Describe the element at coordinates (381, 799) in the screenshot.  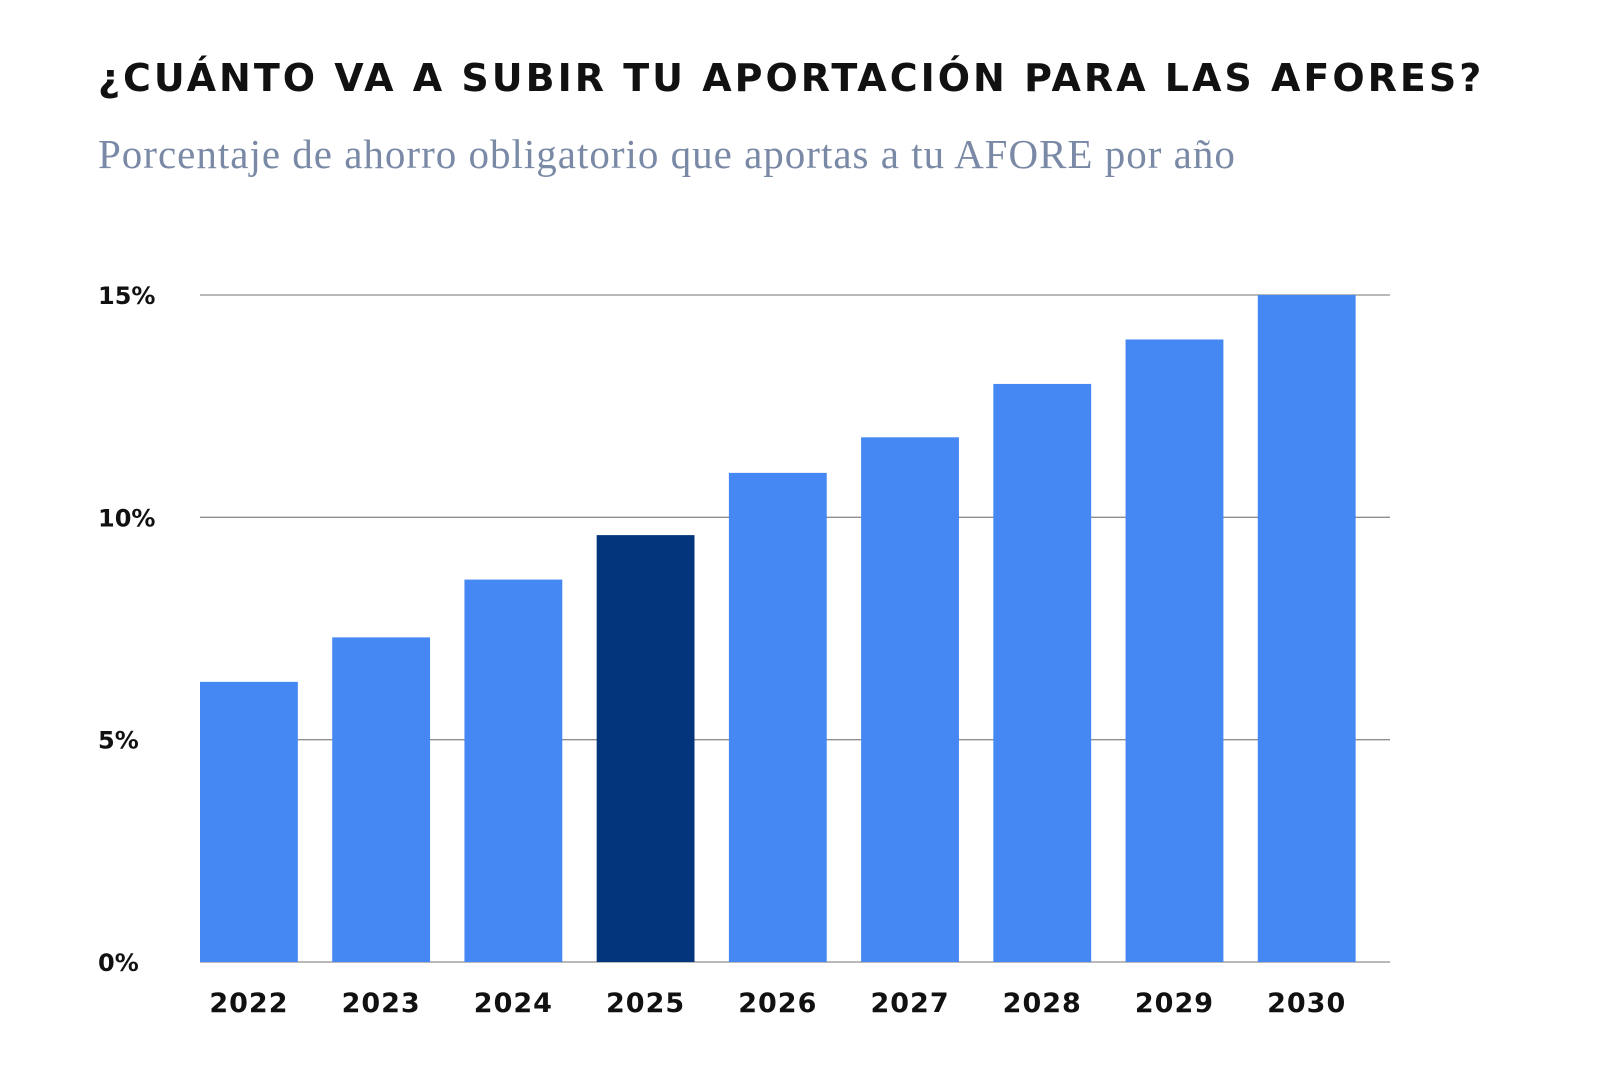
I see `bar-2023` at that location.